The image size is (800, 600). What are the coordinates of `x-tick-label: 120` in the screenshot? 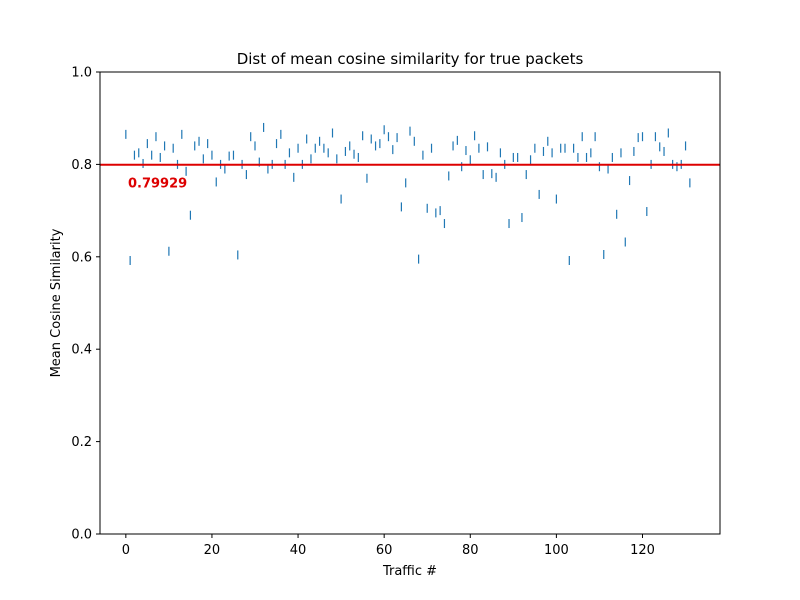 It's located at (642, 550).